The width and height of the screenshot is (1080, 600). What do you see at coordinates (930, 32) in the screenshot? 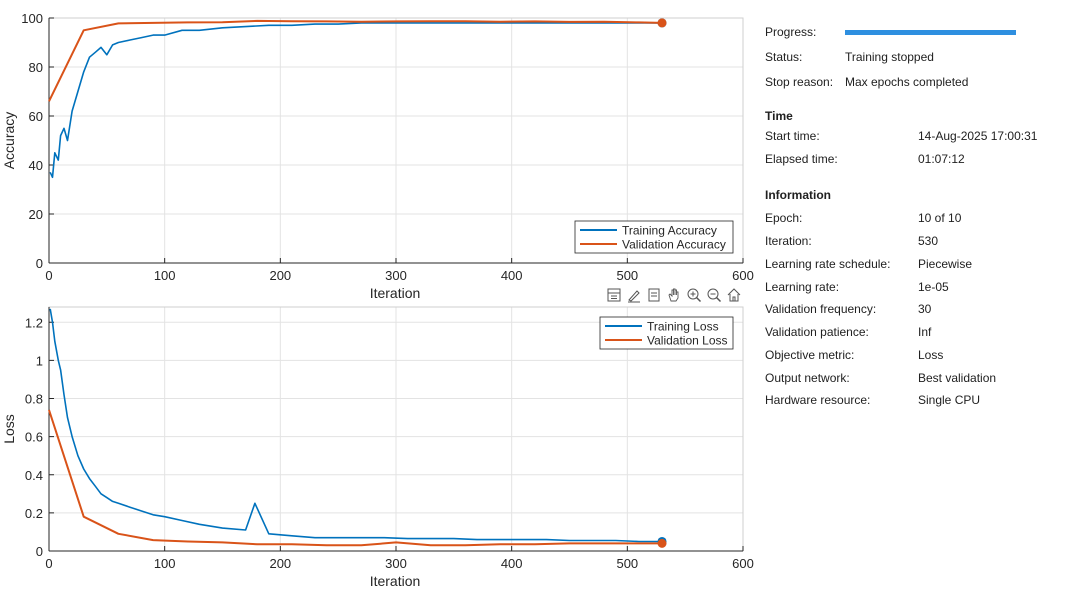
I see `progress-bar` at bounding box center [930, 32].